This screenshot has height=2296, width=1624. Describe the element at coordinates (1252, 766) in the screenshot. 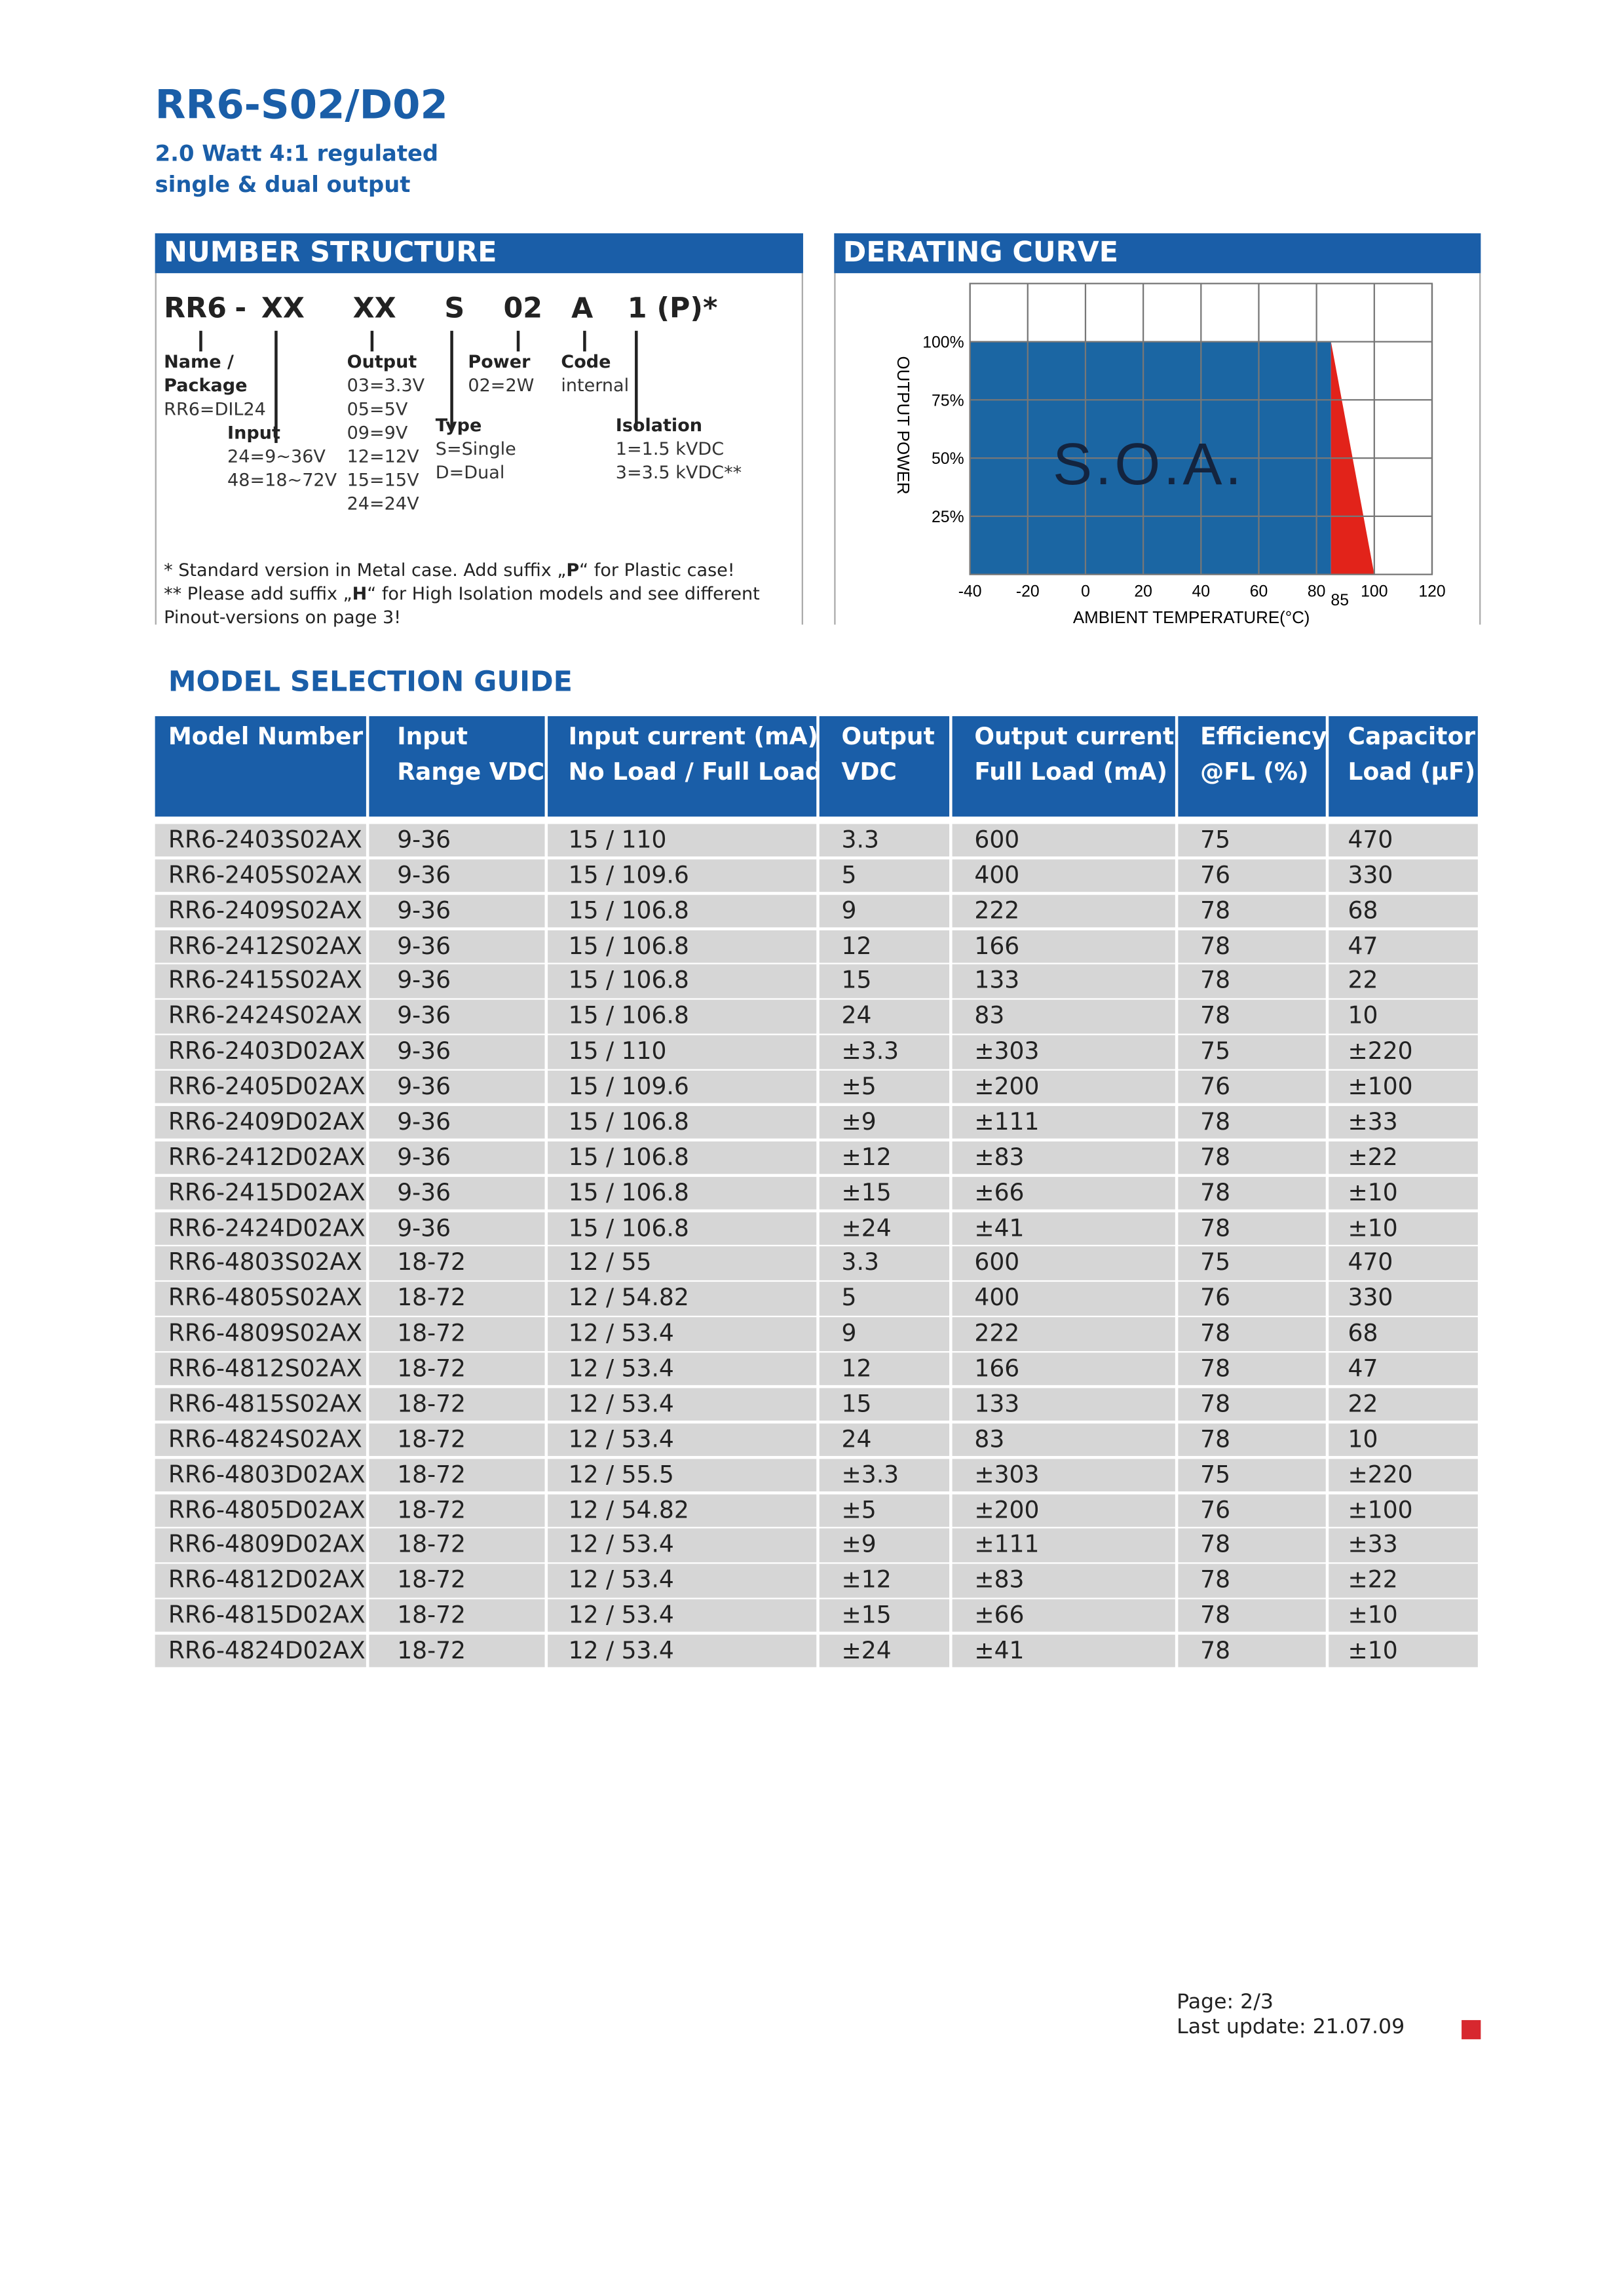

I see `header-cell: Efficiency @FL (%)` at that location.